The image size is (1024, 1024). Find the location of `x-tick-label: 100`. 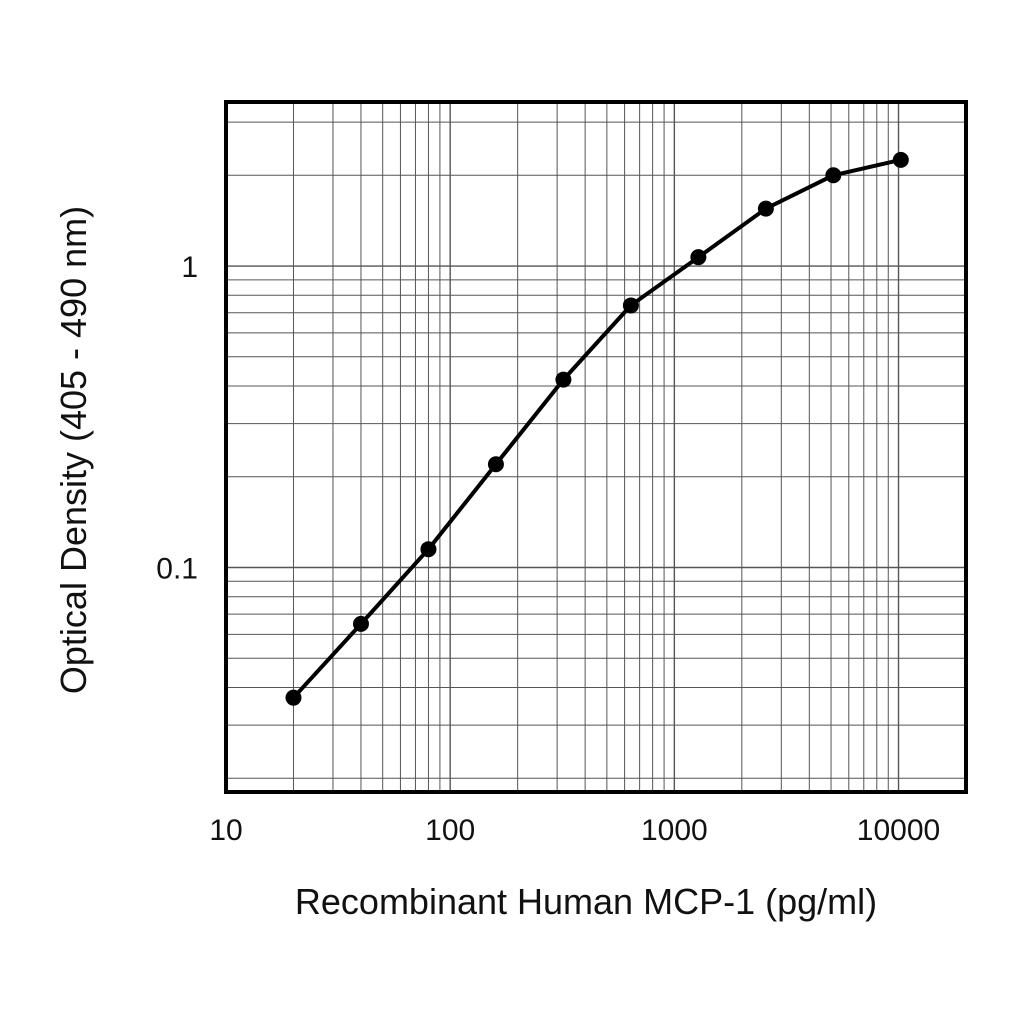

x-tick-label: 100 is located at coordinates (450, 830).